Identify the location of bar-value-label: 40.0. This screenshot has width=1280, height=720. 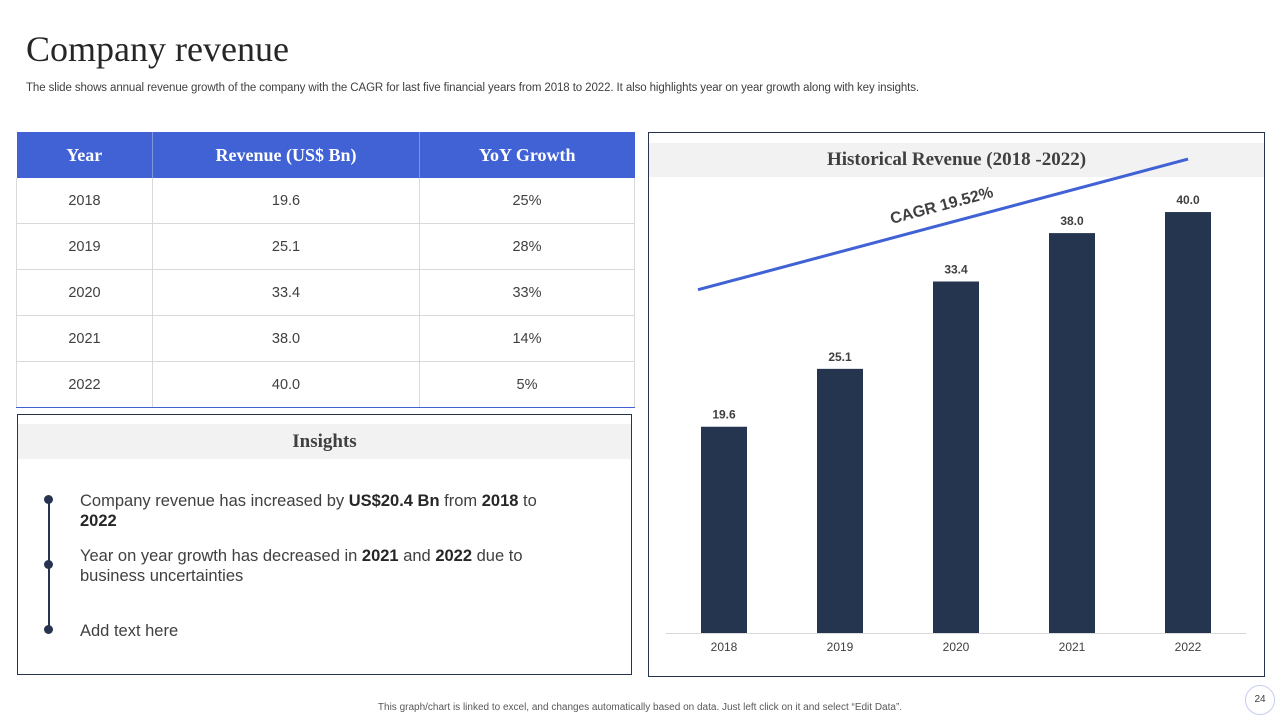
(1188, 200).